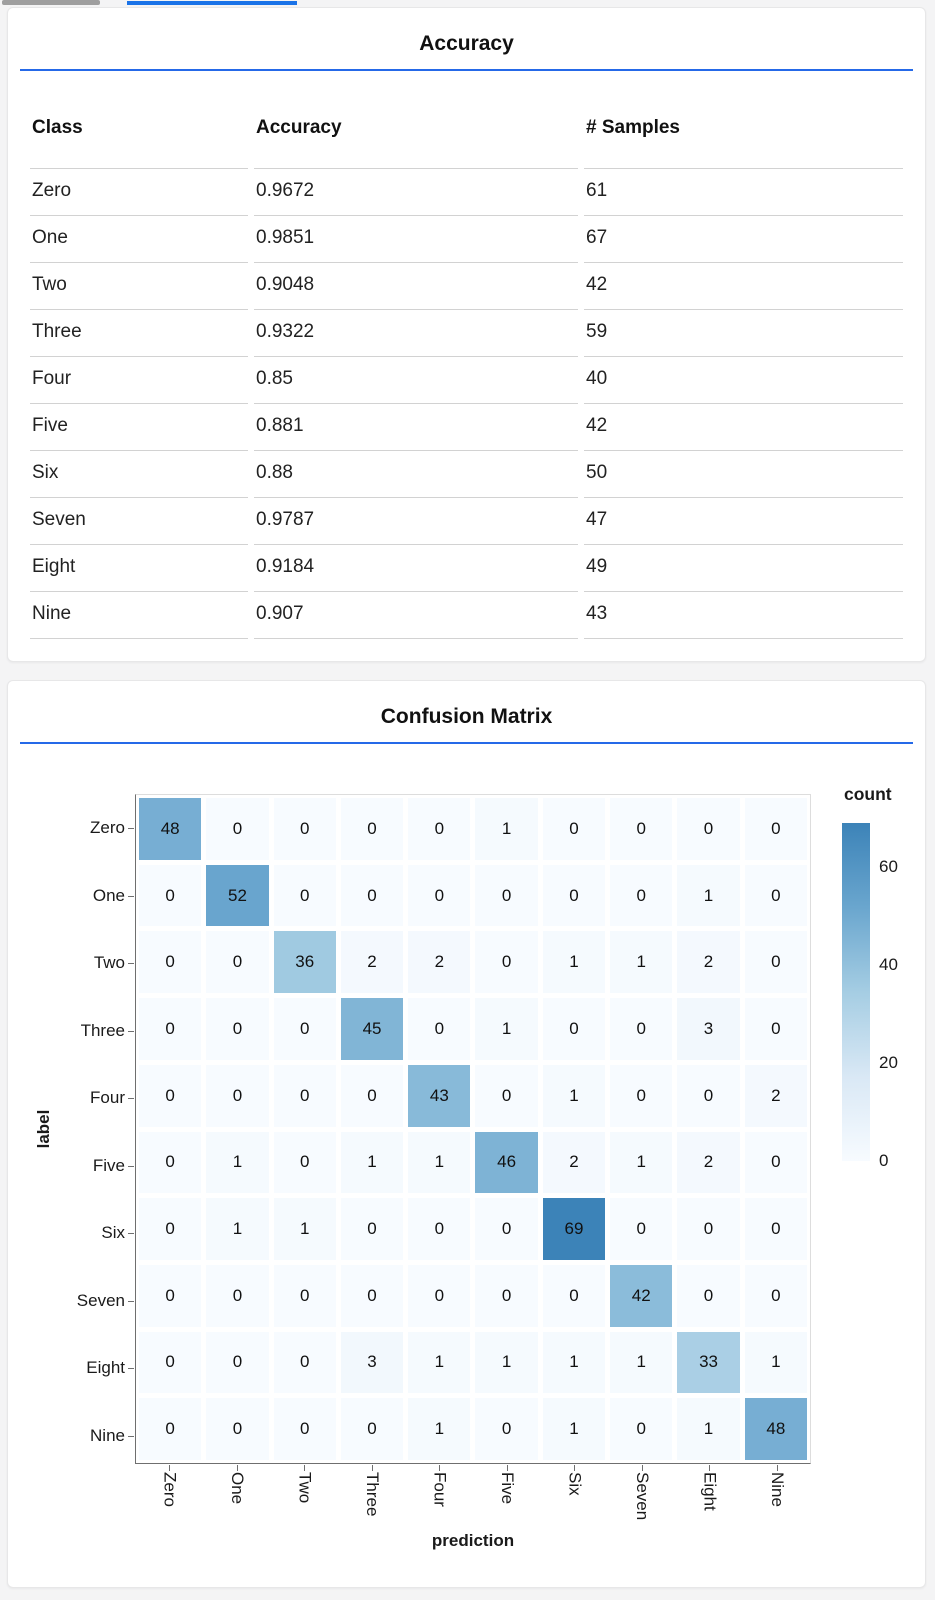 This screenshot has height=1600, width=935. Describe the element at coordinates (775, 1095) in the screenshot. I see `heatmap-cell: 2` at that location.